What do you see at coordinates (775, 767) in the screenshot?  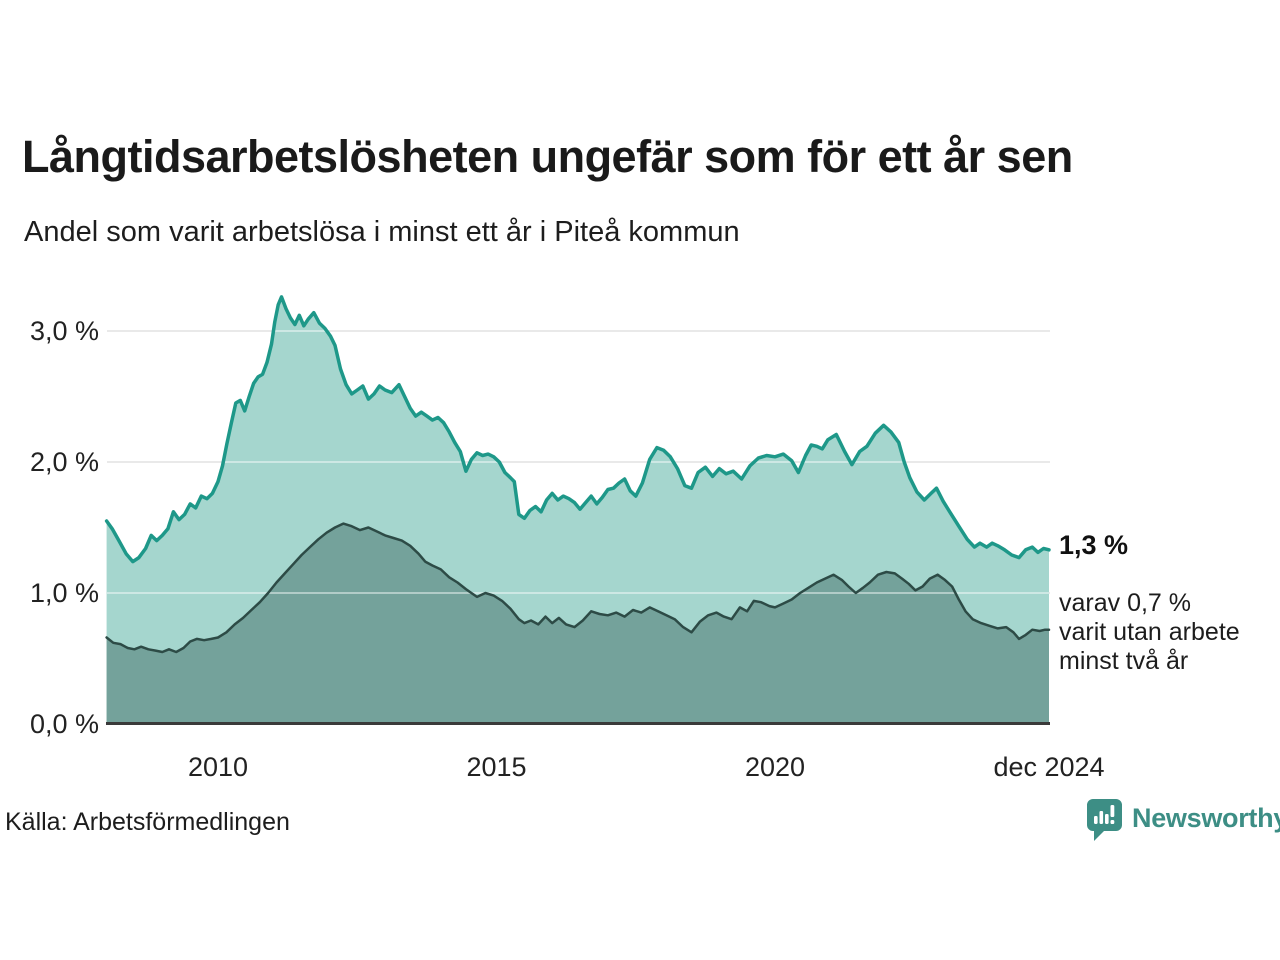 I see `x-tick-label: 2020` at bounding box center [775, 767].